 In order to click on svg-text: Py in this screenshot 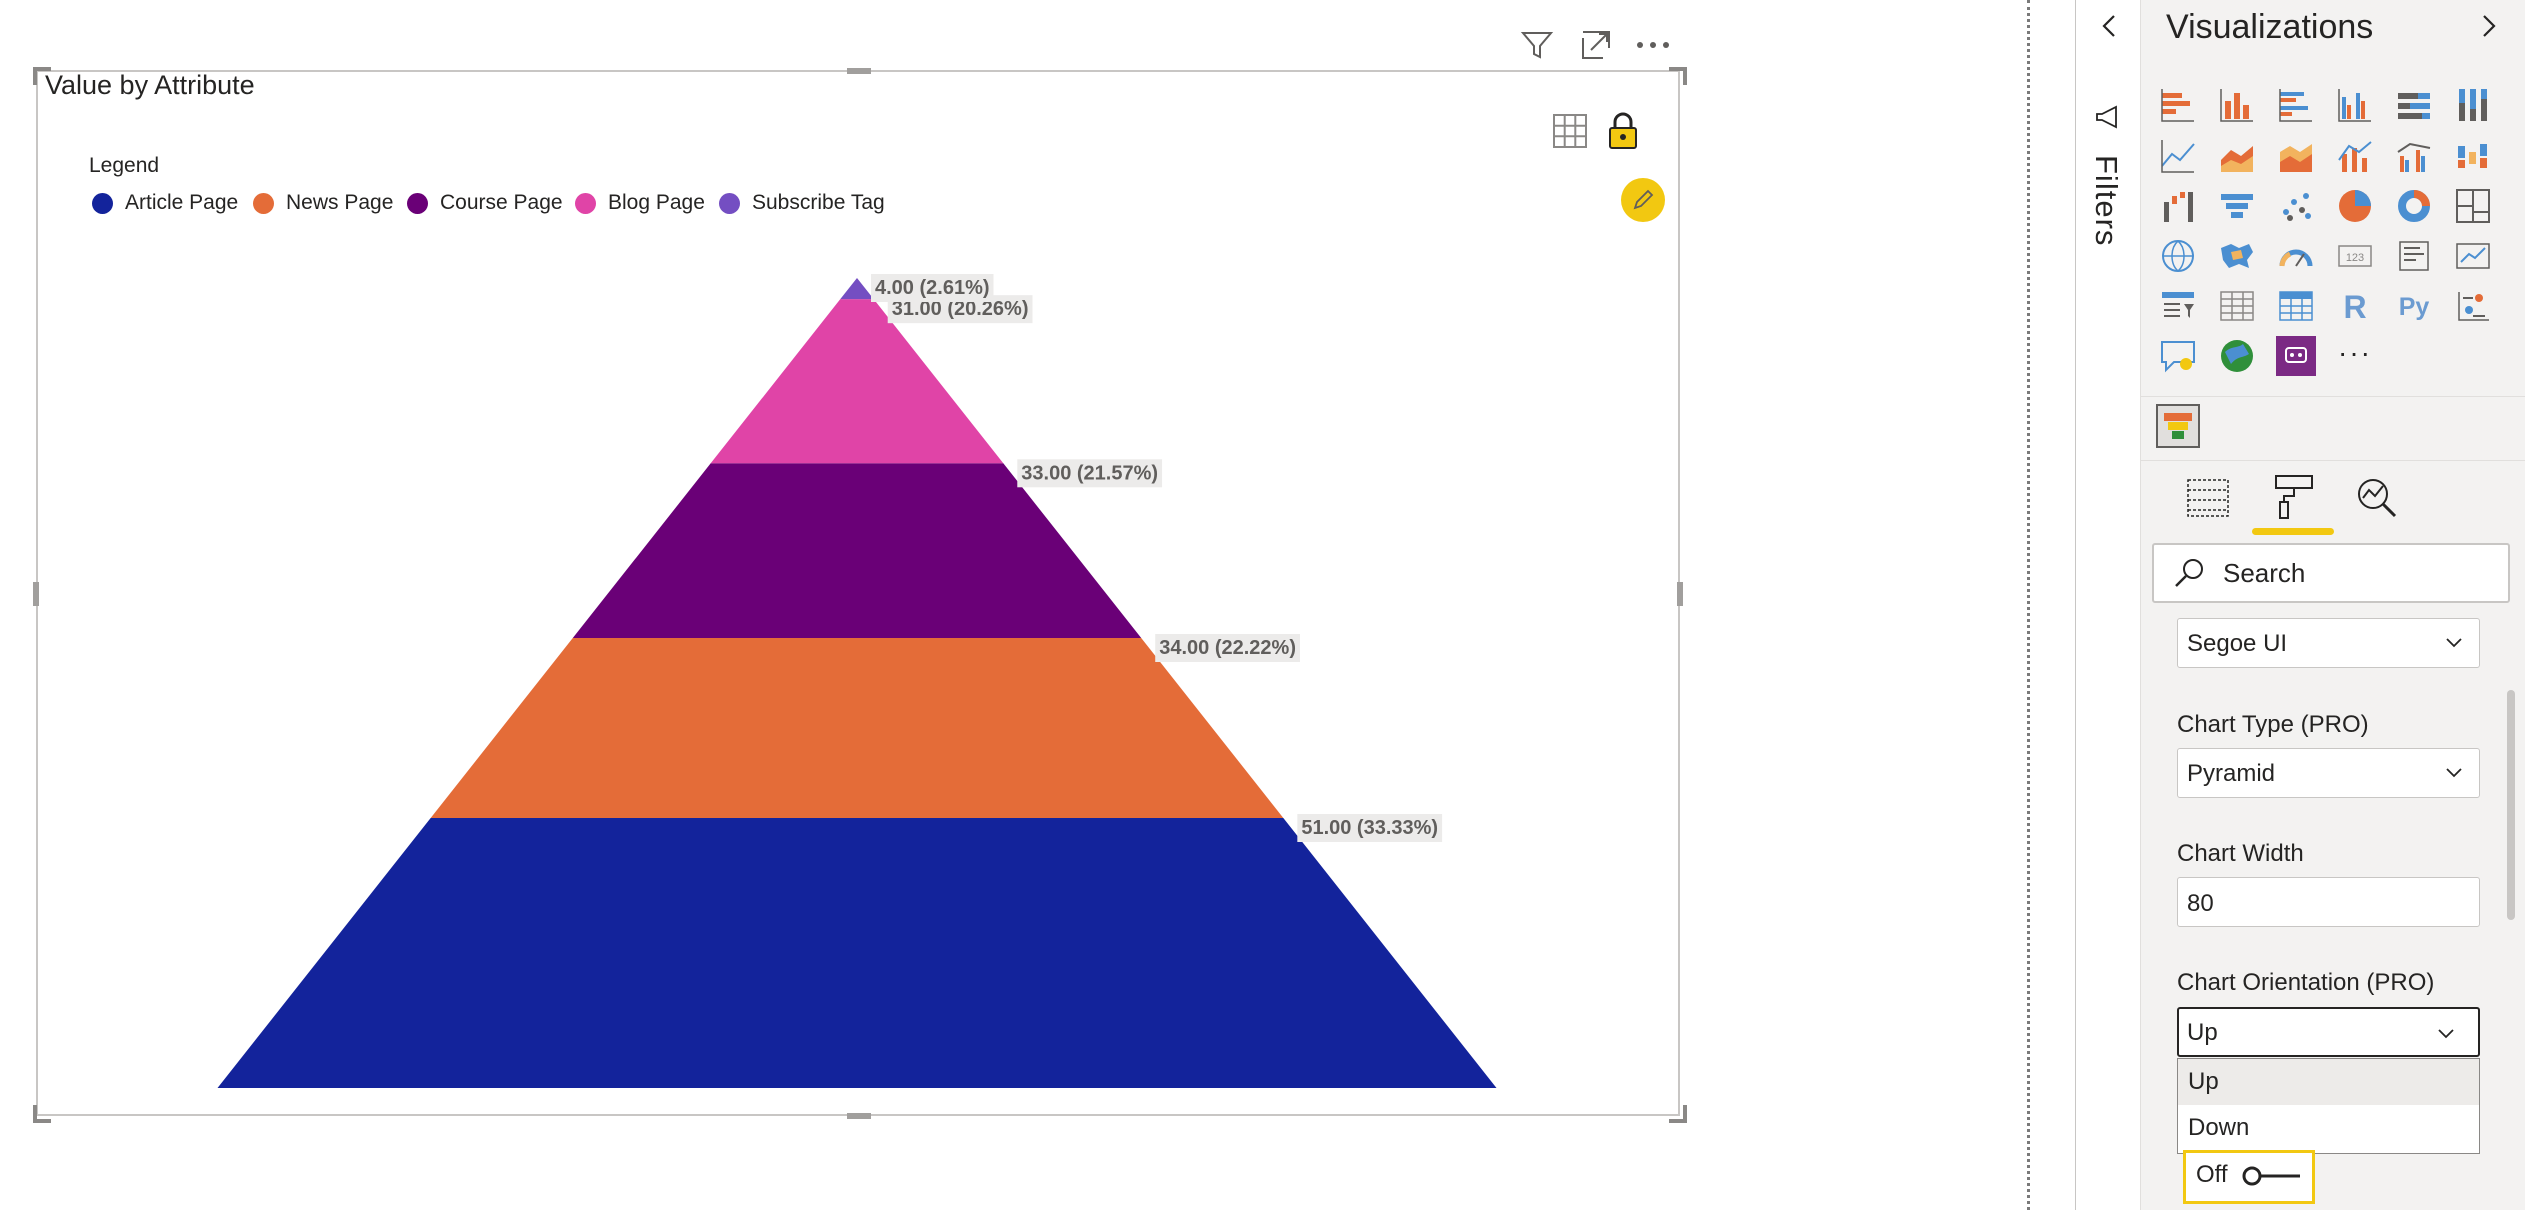, I will do `click(2414, 307)`.